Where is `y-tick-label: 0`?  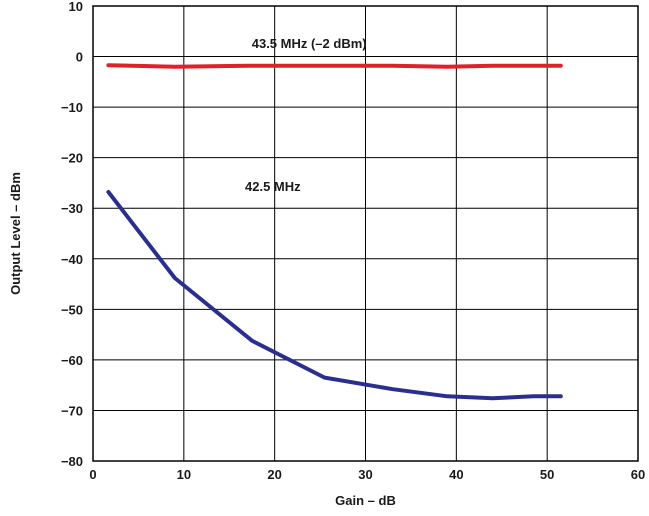
y-tick-label: 0 is located at coordinates (79, 57).